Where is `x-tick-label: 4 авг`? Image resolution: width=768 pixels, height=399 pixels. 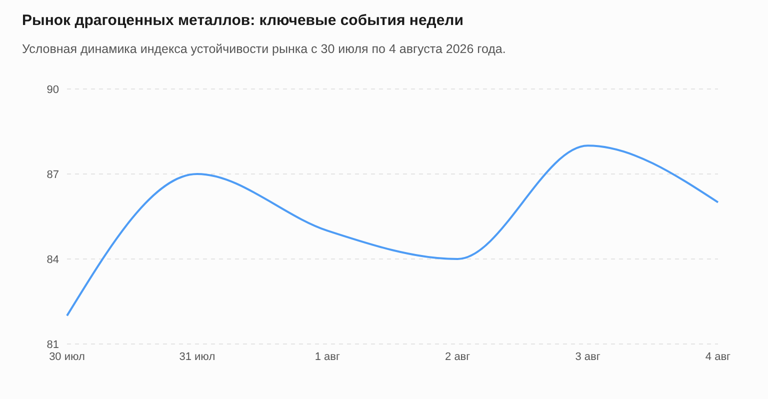
x-tick-label: 4 авг is located at coordinates (718, 356).